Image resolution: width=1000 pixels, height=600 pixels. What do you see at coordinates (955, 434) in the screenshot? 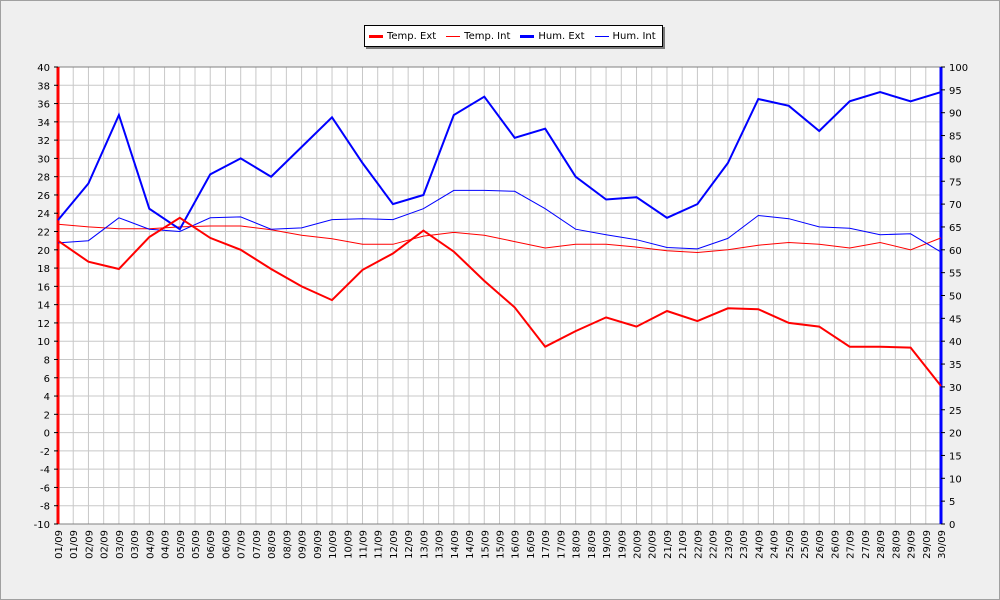
I see `right-axis-tick-label: 20` at bounding box center [955, 434].